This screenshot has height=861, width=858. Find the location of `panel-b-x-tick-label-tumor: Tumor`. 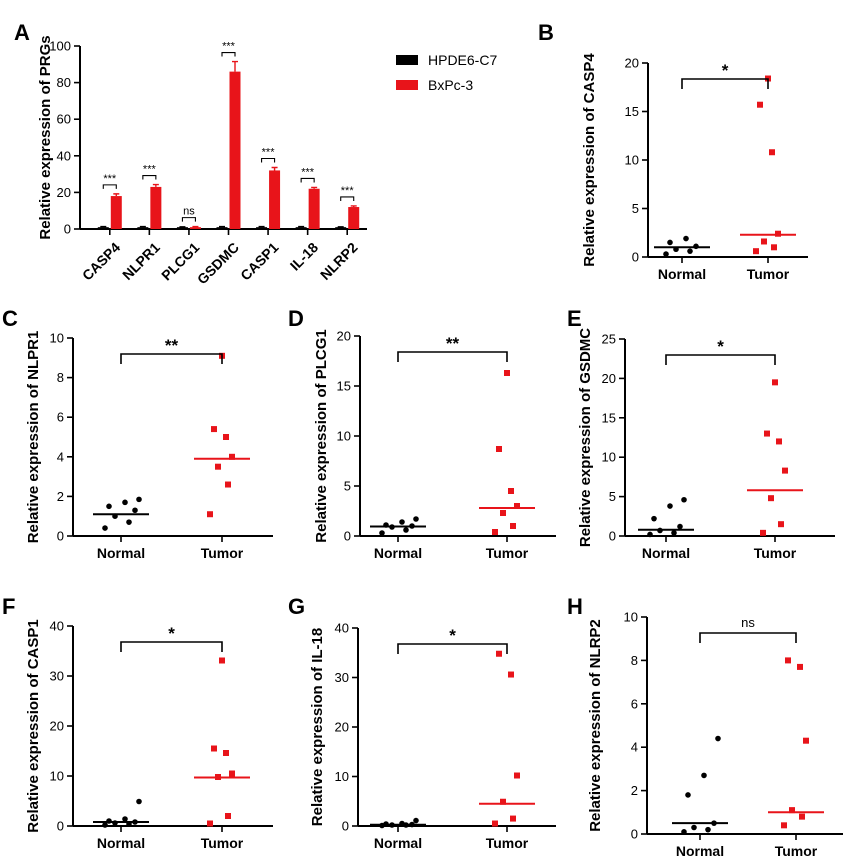

panel-b-x-tick-label-tumor: Tumor is located at coordinates (768, 274).